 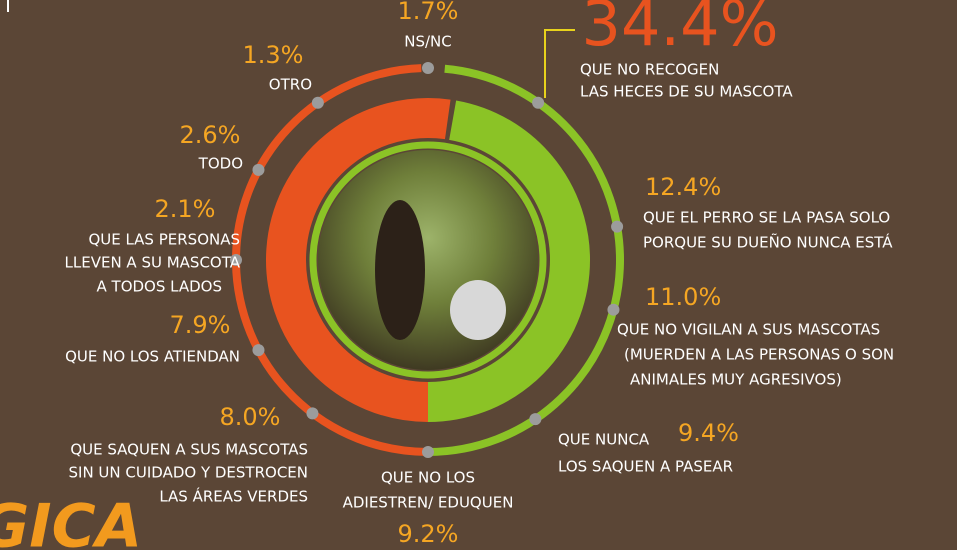 What do you see at coordinates (683, 297) in the screenshot?
I see `value-label: 11.0%` at bounding box center [683, 297].